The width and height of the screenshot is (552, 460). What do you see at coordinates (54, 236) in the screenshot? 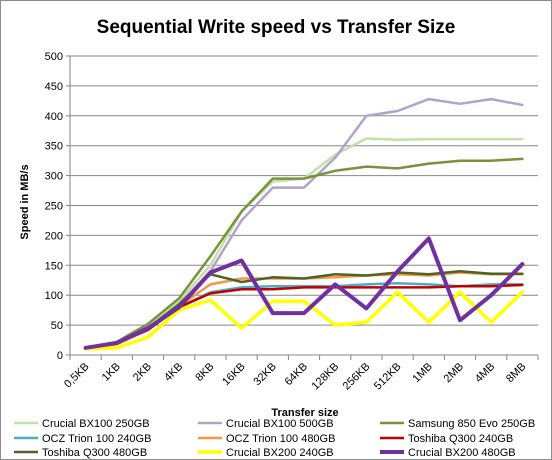
I see `y-tick-label: 200` at bounding box center [54, 236].